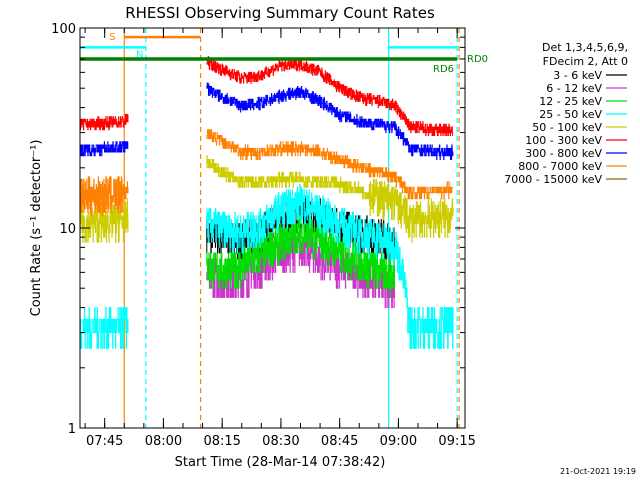  I want to click on x-axis-label: Start Time (28-Mar-14 07:38:42), so click(280, 462).